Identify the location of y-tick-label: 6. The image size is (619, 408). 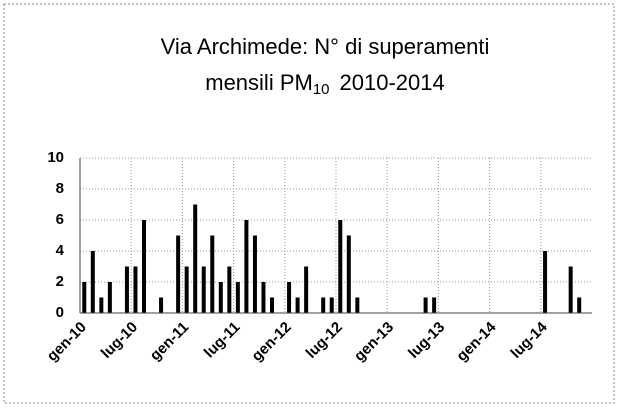
(60, 219).